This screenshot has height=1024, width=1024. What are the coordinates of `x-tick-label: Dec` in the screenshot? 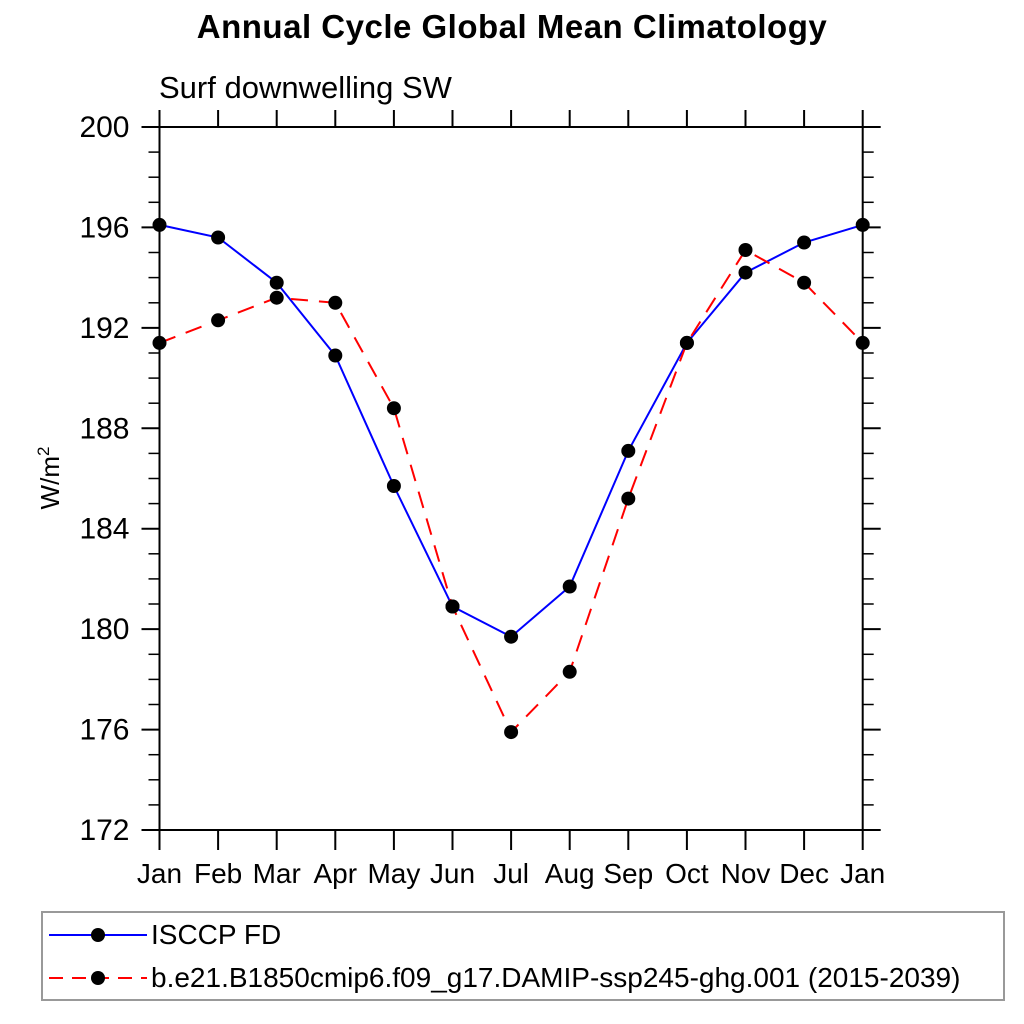 It's located at (804, 873).